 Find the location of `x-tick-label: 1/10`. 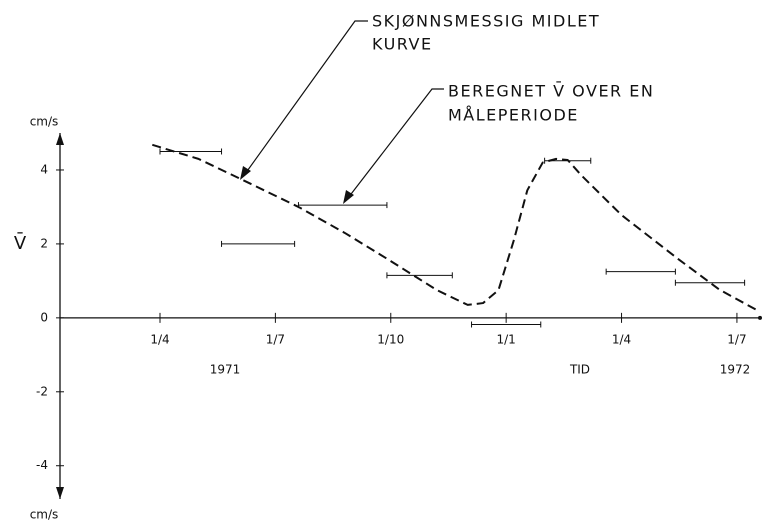

x-tick-label: 1/10 is located at coordinates (390, 339).